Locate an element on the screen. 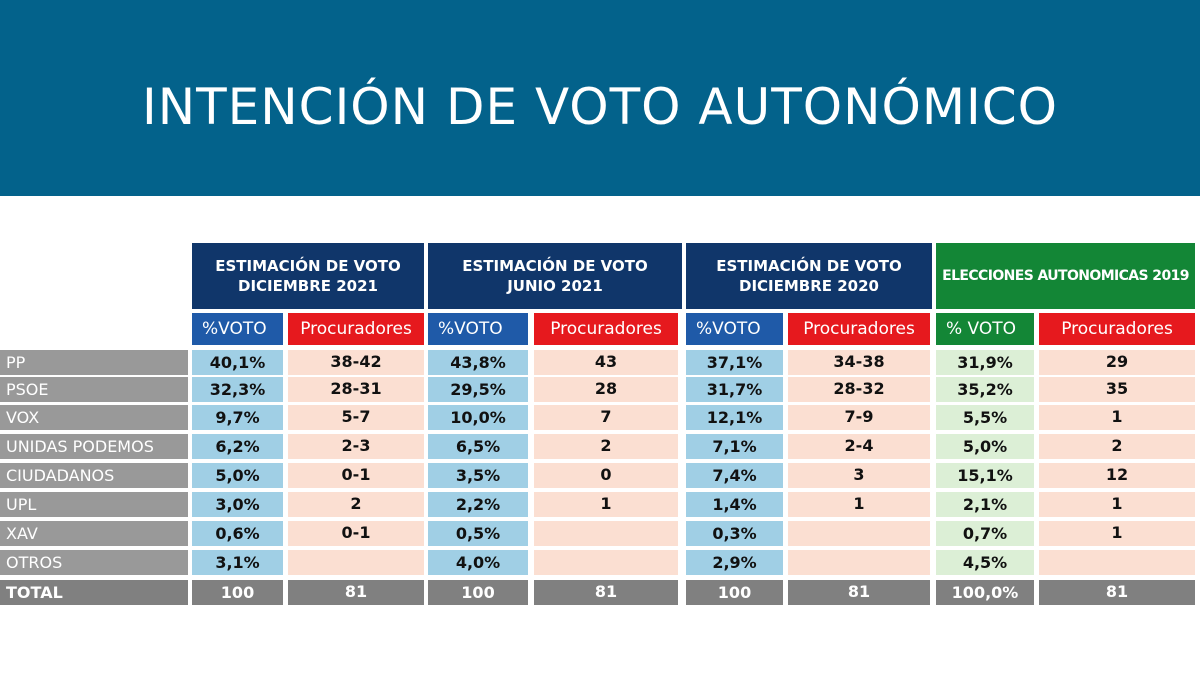 The height and width of the screenshot is (673, 1200). seats-cell: 7 is located at coordinates (606, 417).